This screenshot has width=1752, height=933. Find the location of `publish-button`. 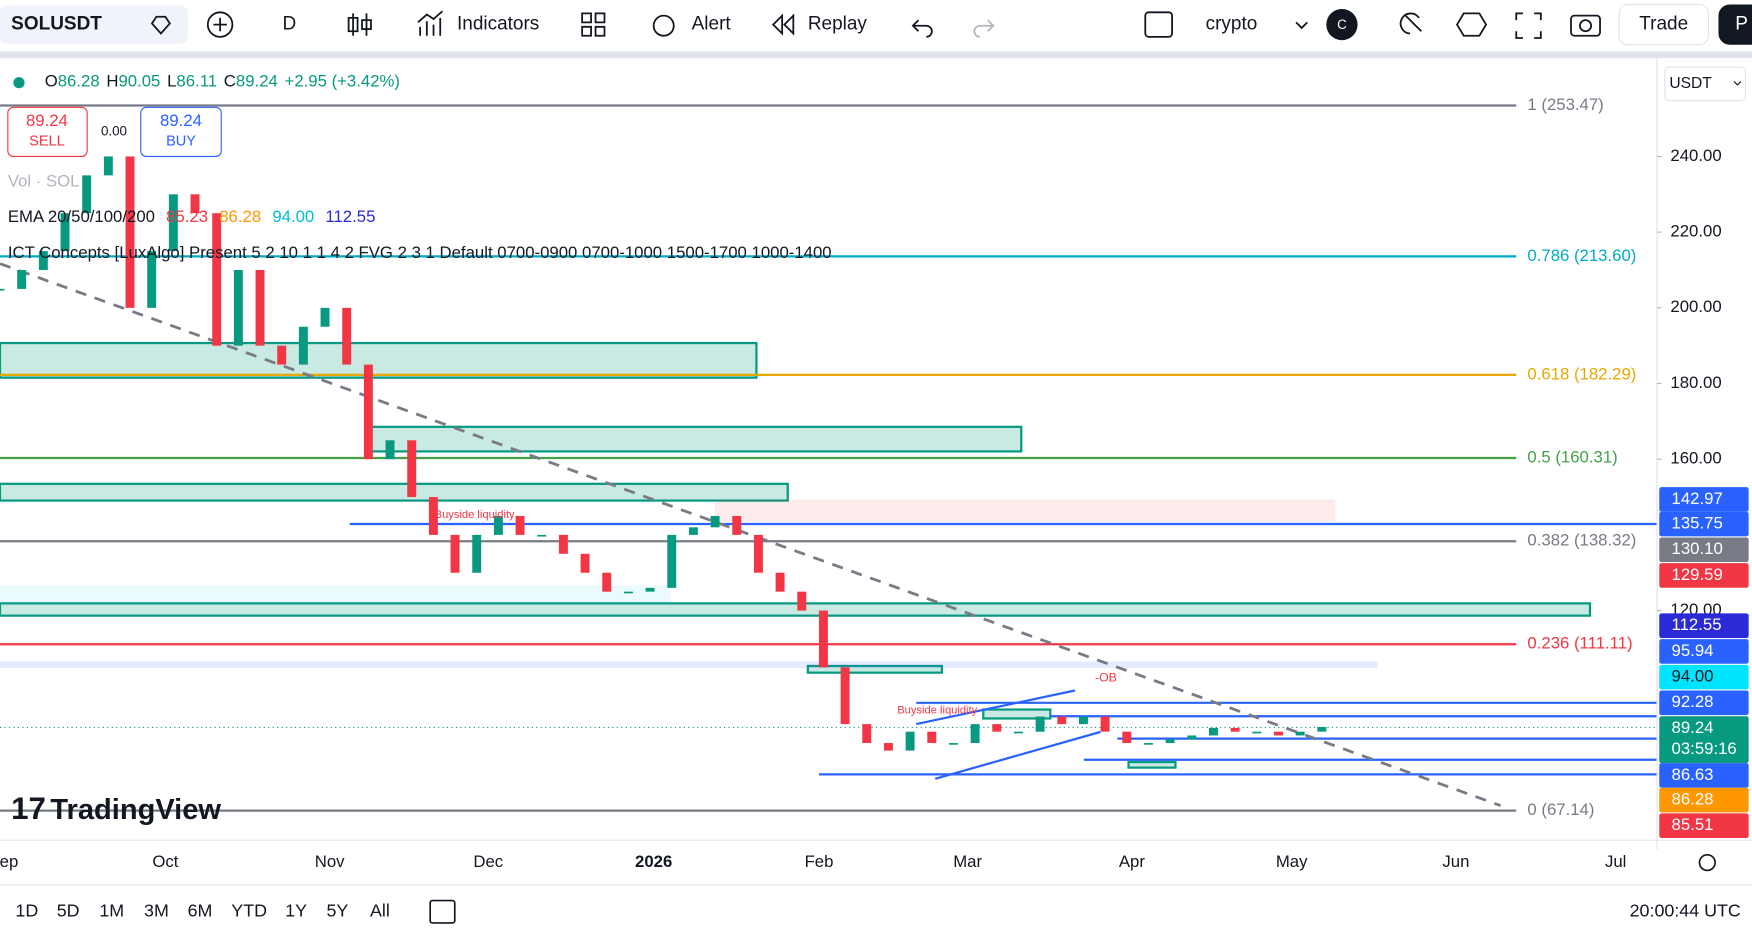

publish-button is located at coordinates (1735, 24).